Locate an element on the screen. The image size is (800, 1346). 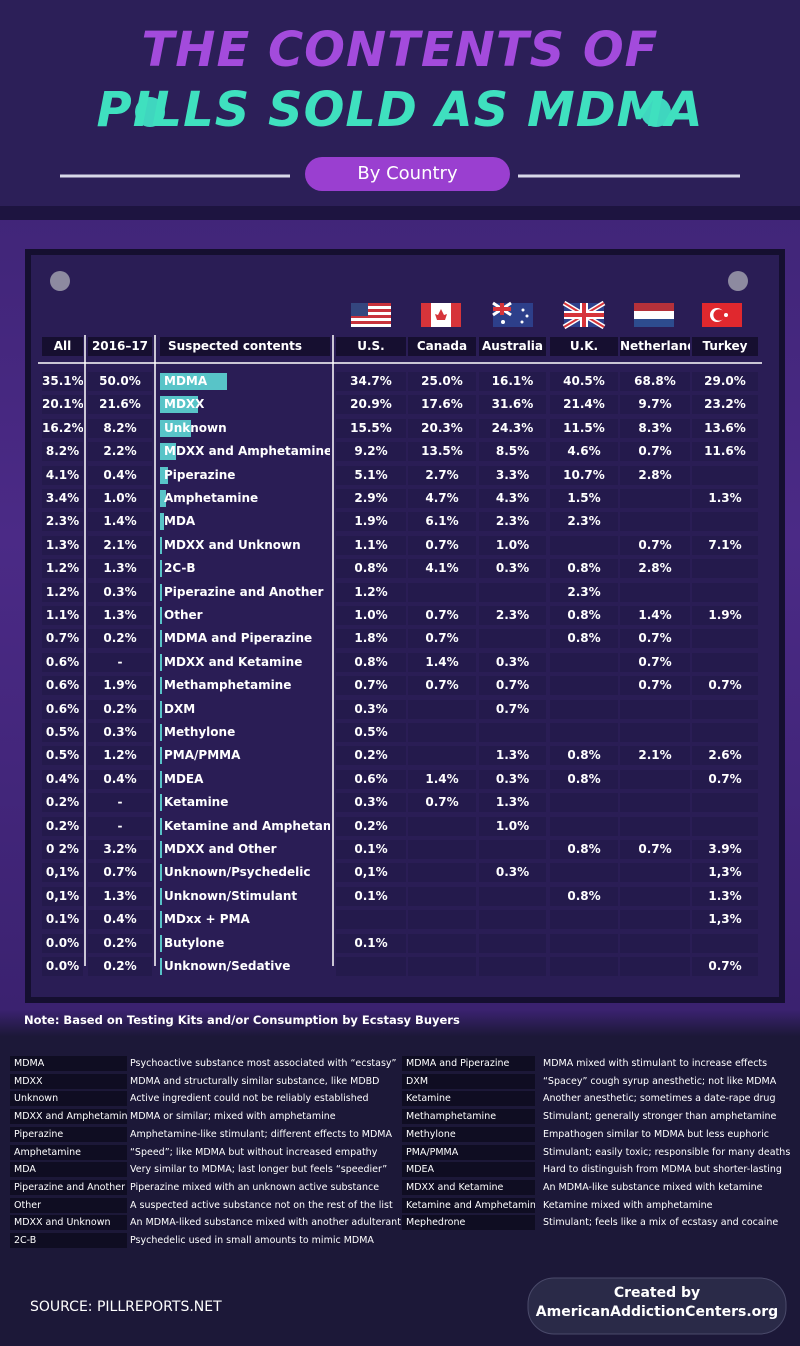
table-cell: Unknown/Stimulant is located at coordinates (231, 895).